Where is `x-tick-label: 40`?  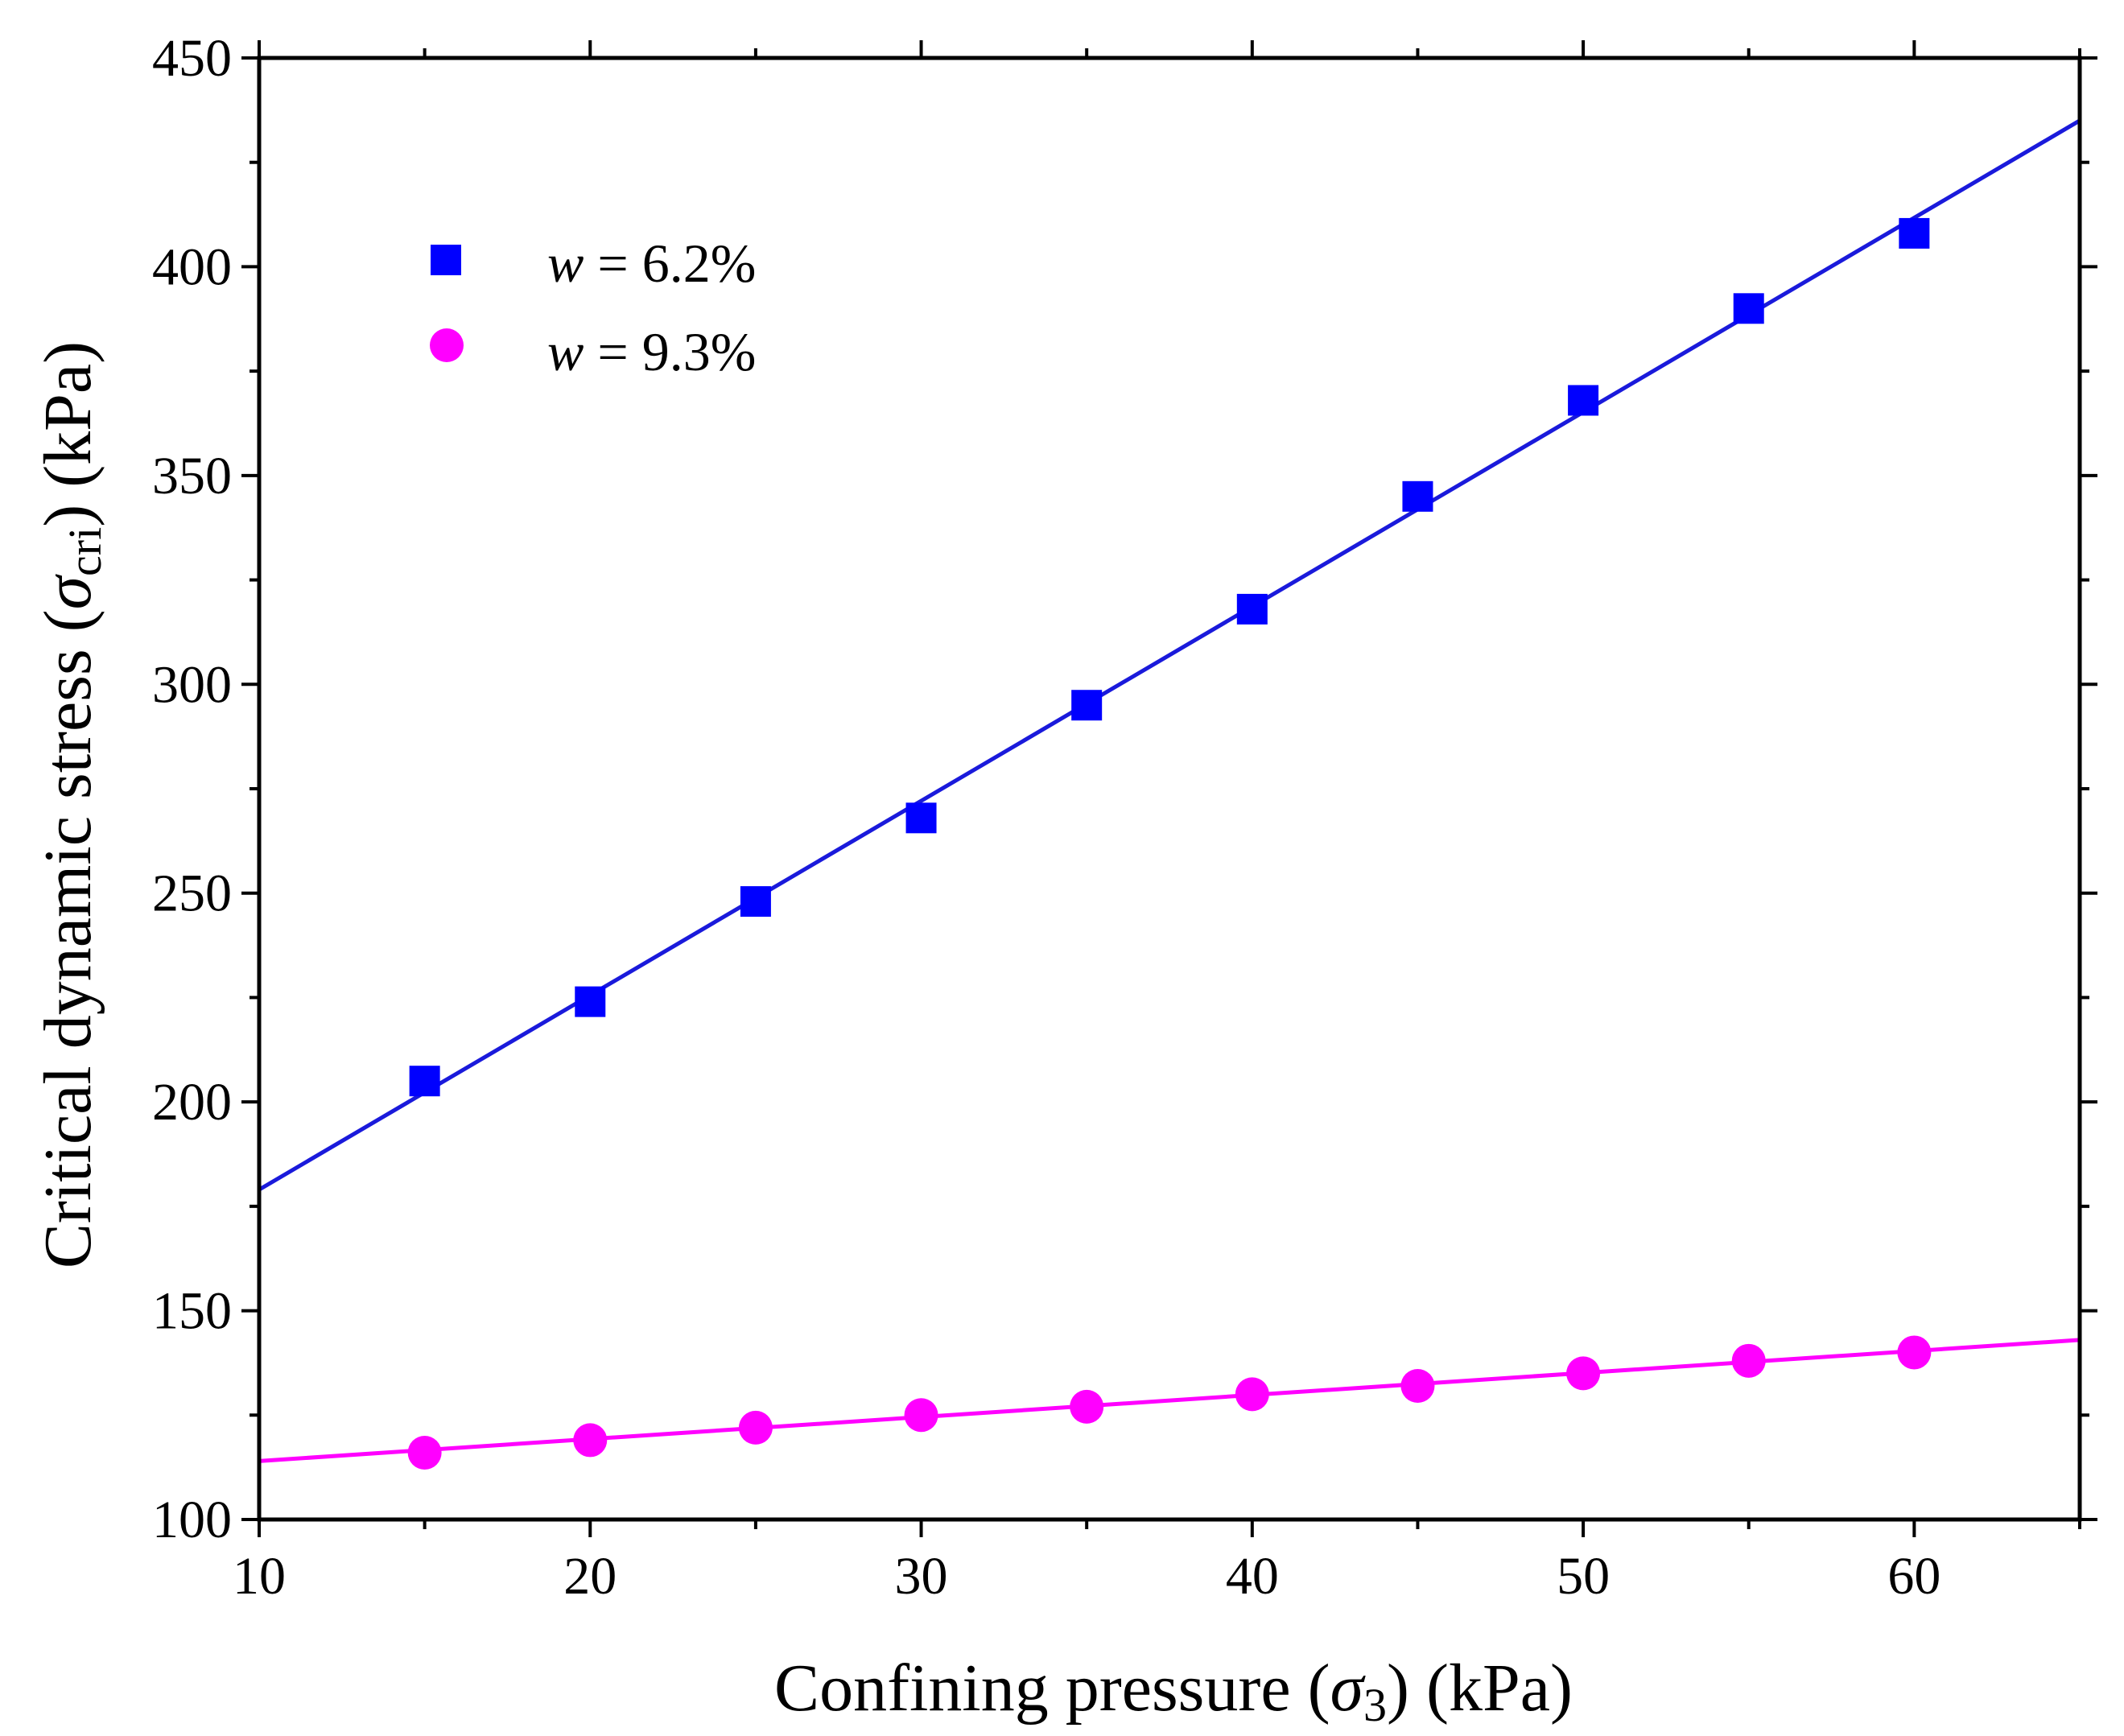
x-tick-label: 40 is located at coordinates (1252, 1576).